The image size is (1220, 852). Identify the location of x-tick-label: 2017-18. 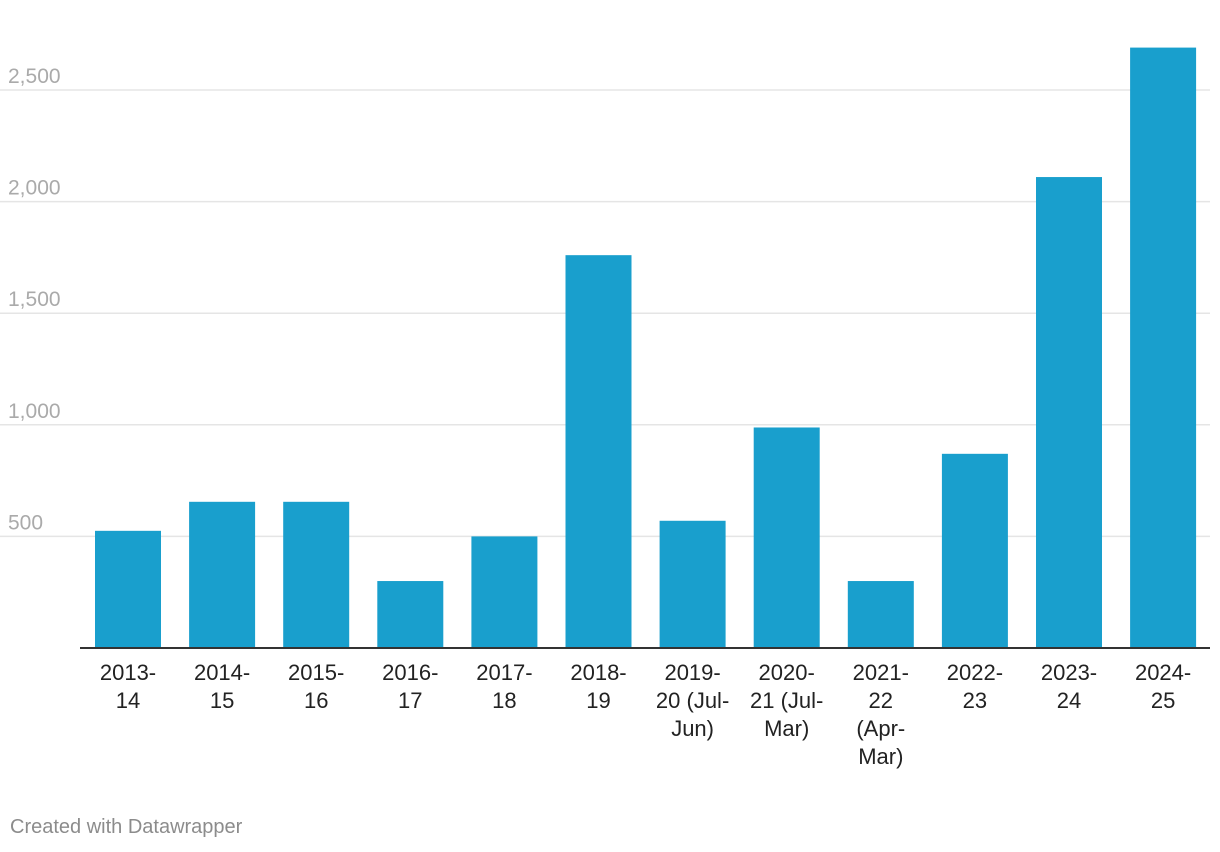
(504, 686).